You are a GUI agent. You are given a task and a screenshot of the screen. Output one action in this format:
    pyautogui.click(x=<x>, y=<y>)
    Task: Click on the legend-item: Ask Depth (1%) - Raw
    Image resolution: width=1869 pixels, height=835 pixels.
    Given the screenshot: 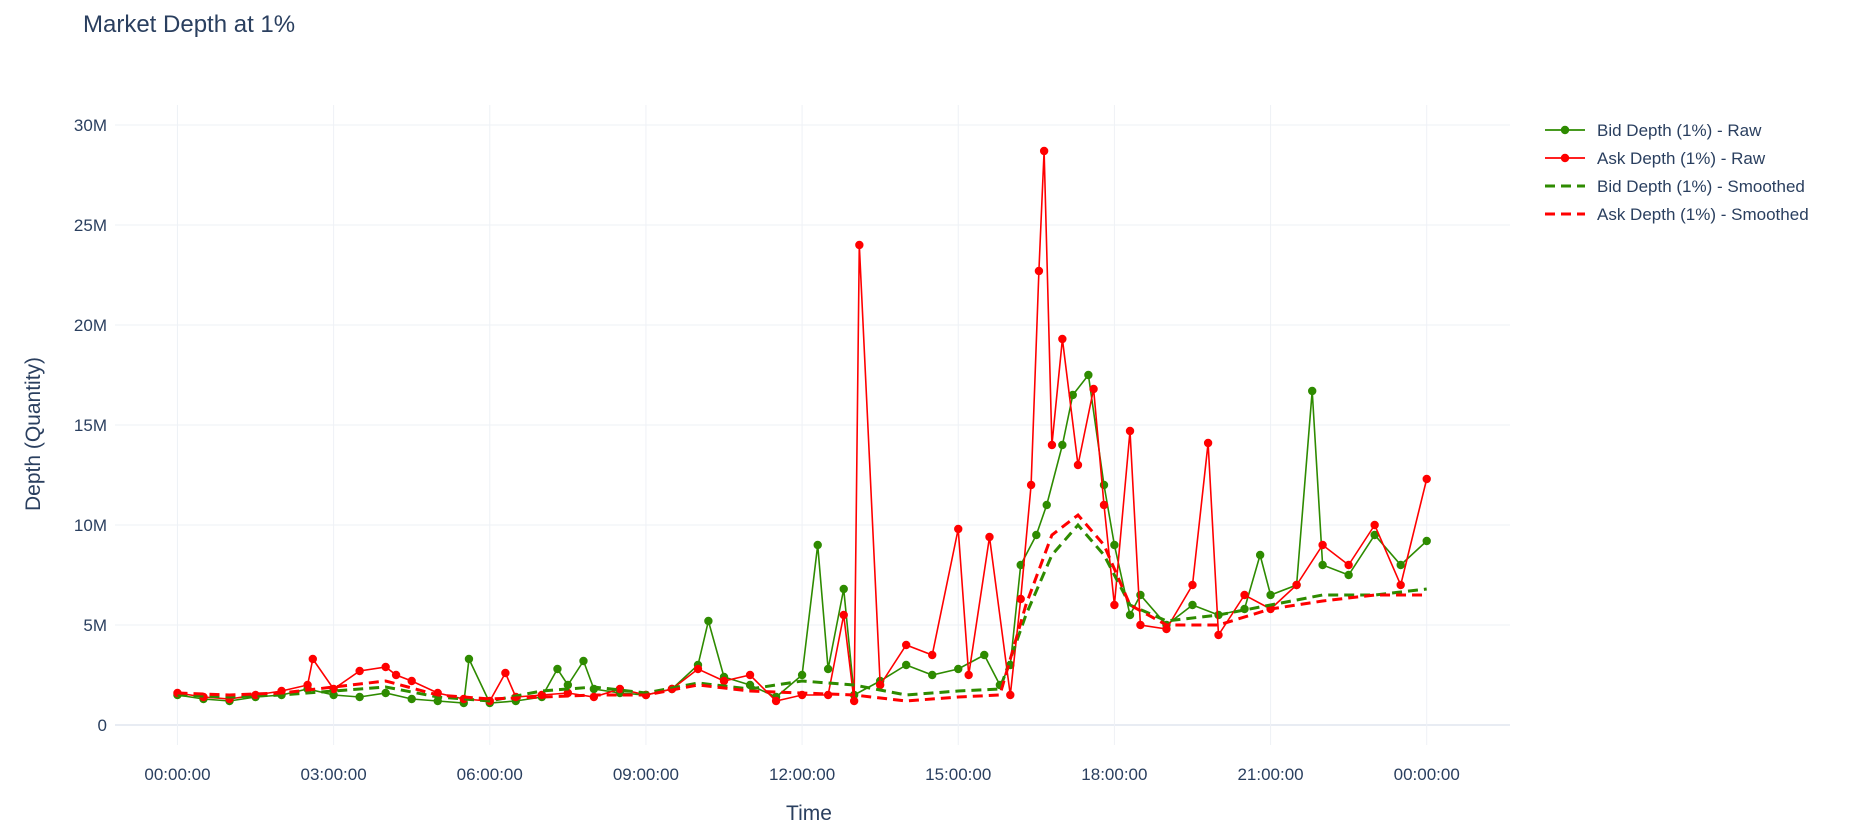 What is the action you would take?
    pyautogui.click(x=1655, y=158)
    